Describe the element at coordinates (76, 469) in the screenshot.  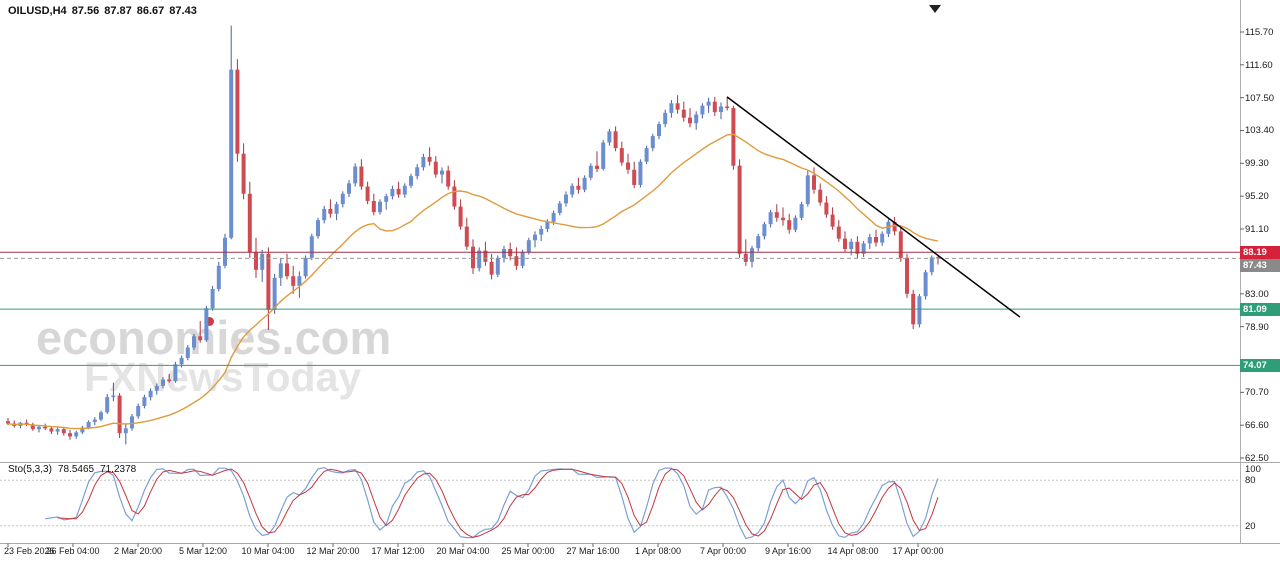
I see `indicator-main-value: 78.5465` at that location.